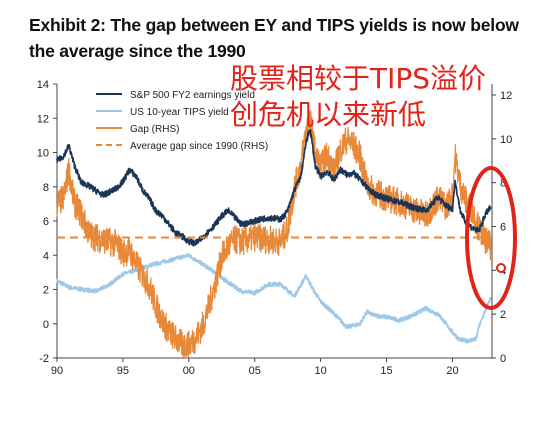  What do you see at coordinates (46, 325) in the screenshot?
I see `left-tick-label: 0` at bounding box center [46, 325].